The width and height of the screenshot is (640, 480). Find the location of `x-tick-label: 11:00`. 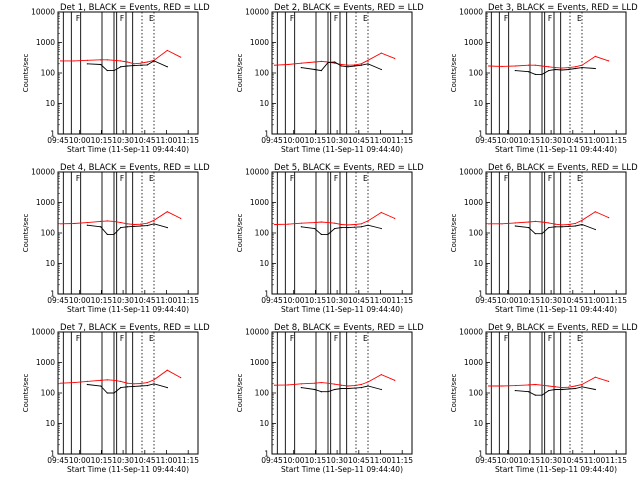

x-tick-label: 11:00 is located at coordinates (595, 460).